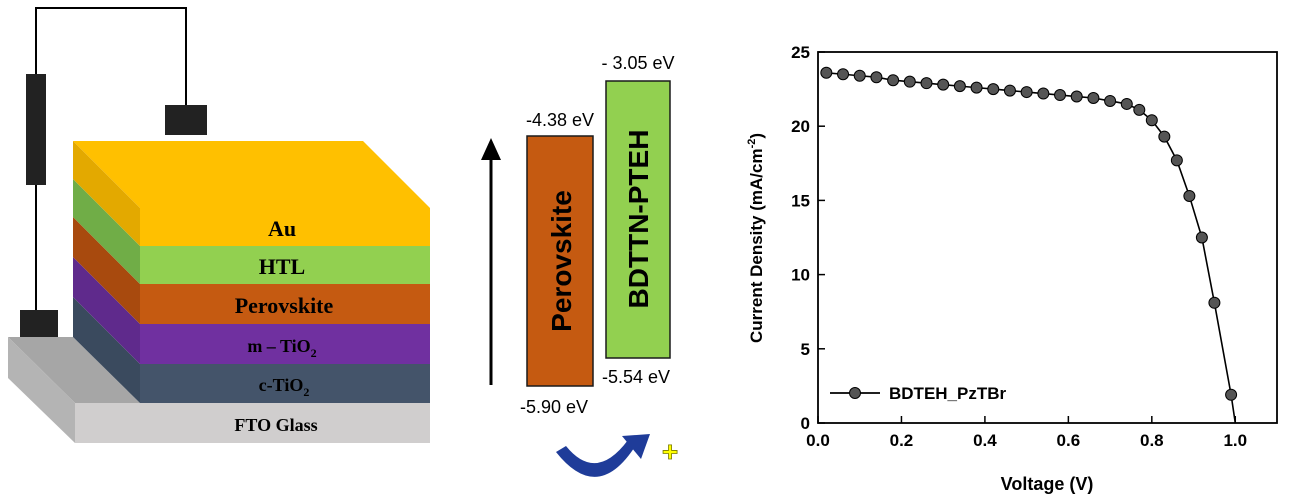  Describe the element at coordinates (800, 200) in the screenshot. I see `y-tick-label: 15` at that location.